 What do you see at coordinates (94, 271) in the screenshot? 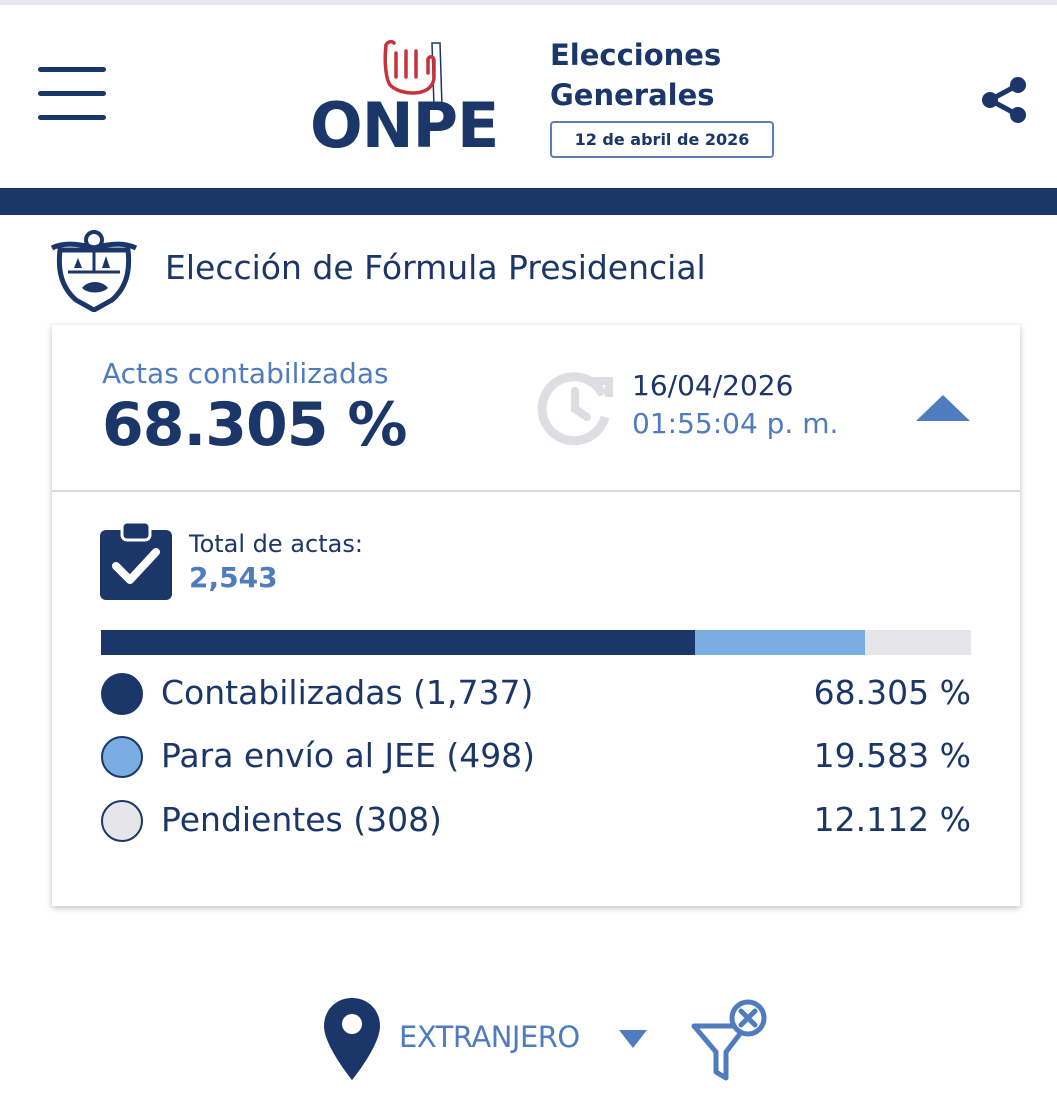
I see `peru-coat-of-arms-icon` at bounding box center [94, 271].